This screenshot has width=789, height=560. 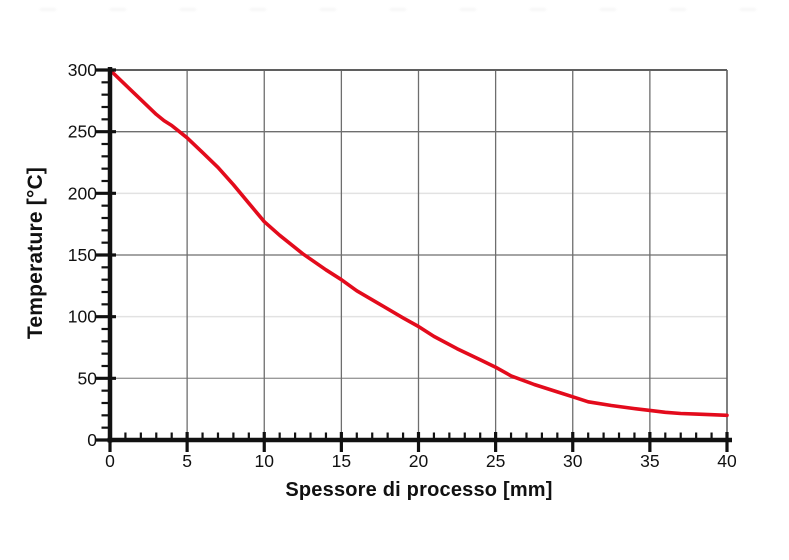 What do you see at coordinates (573, 461) in the screenshot?
I see `x-tick-label-30: 30` at bounding box center [573, 461].